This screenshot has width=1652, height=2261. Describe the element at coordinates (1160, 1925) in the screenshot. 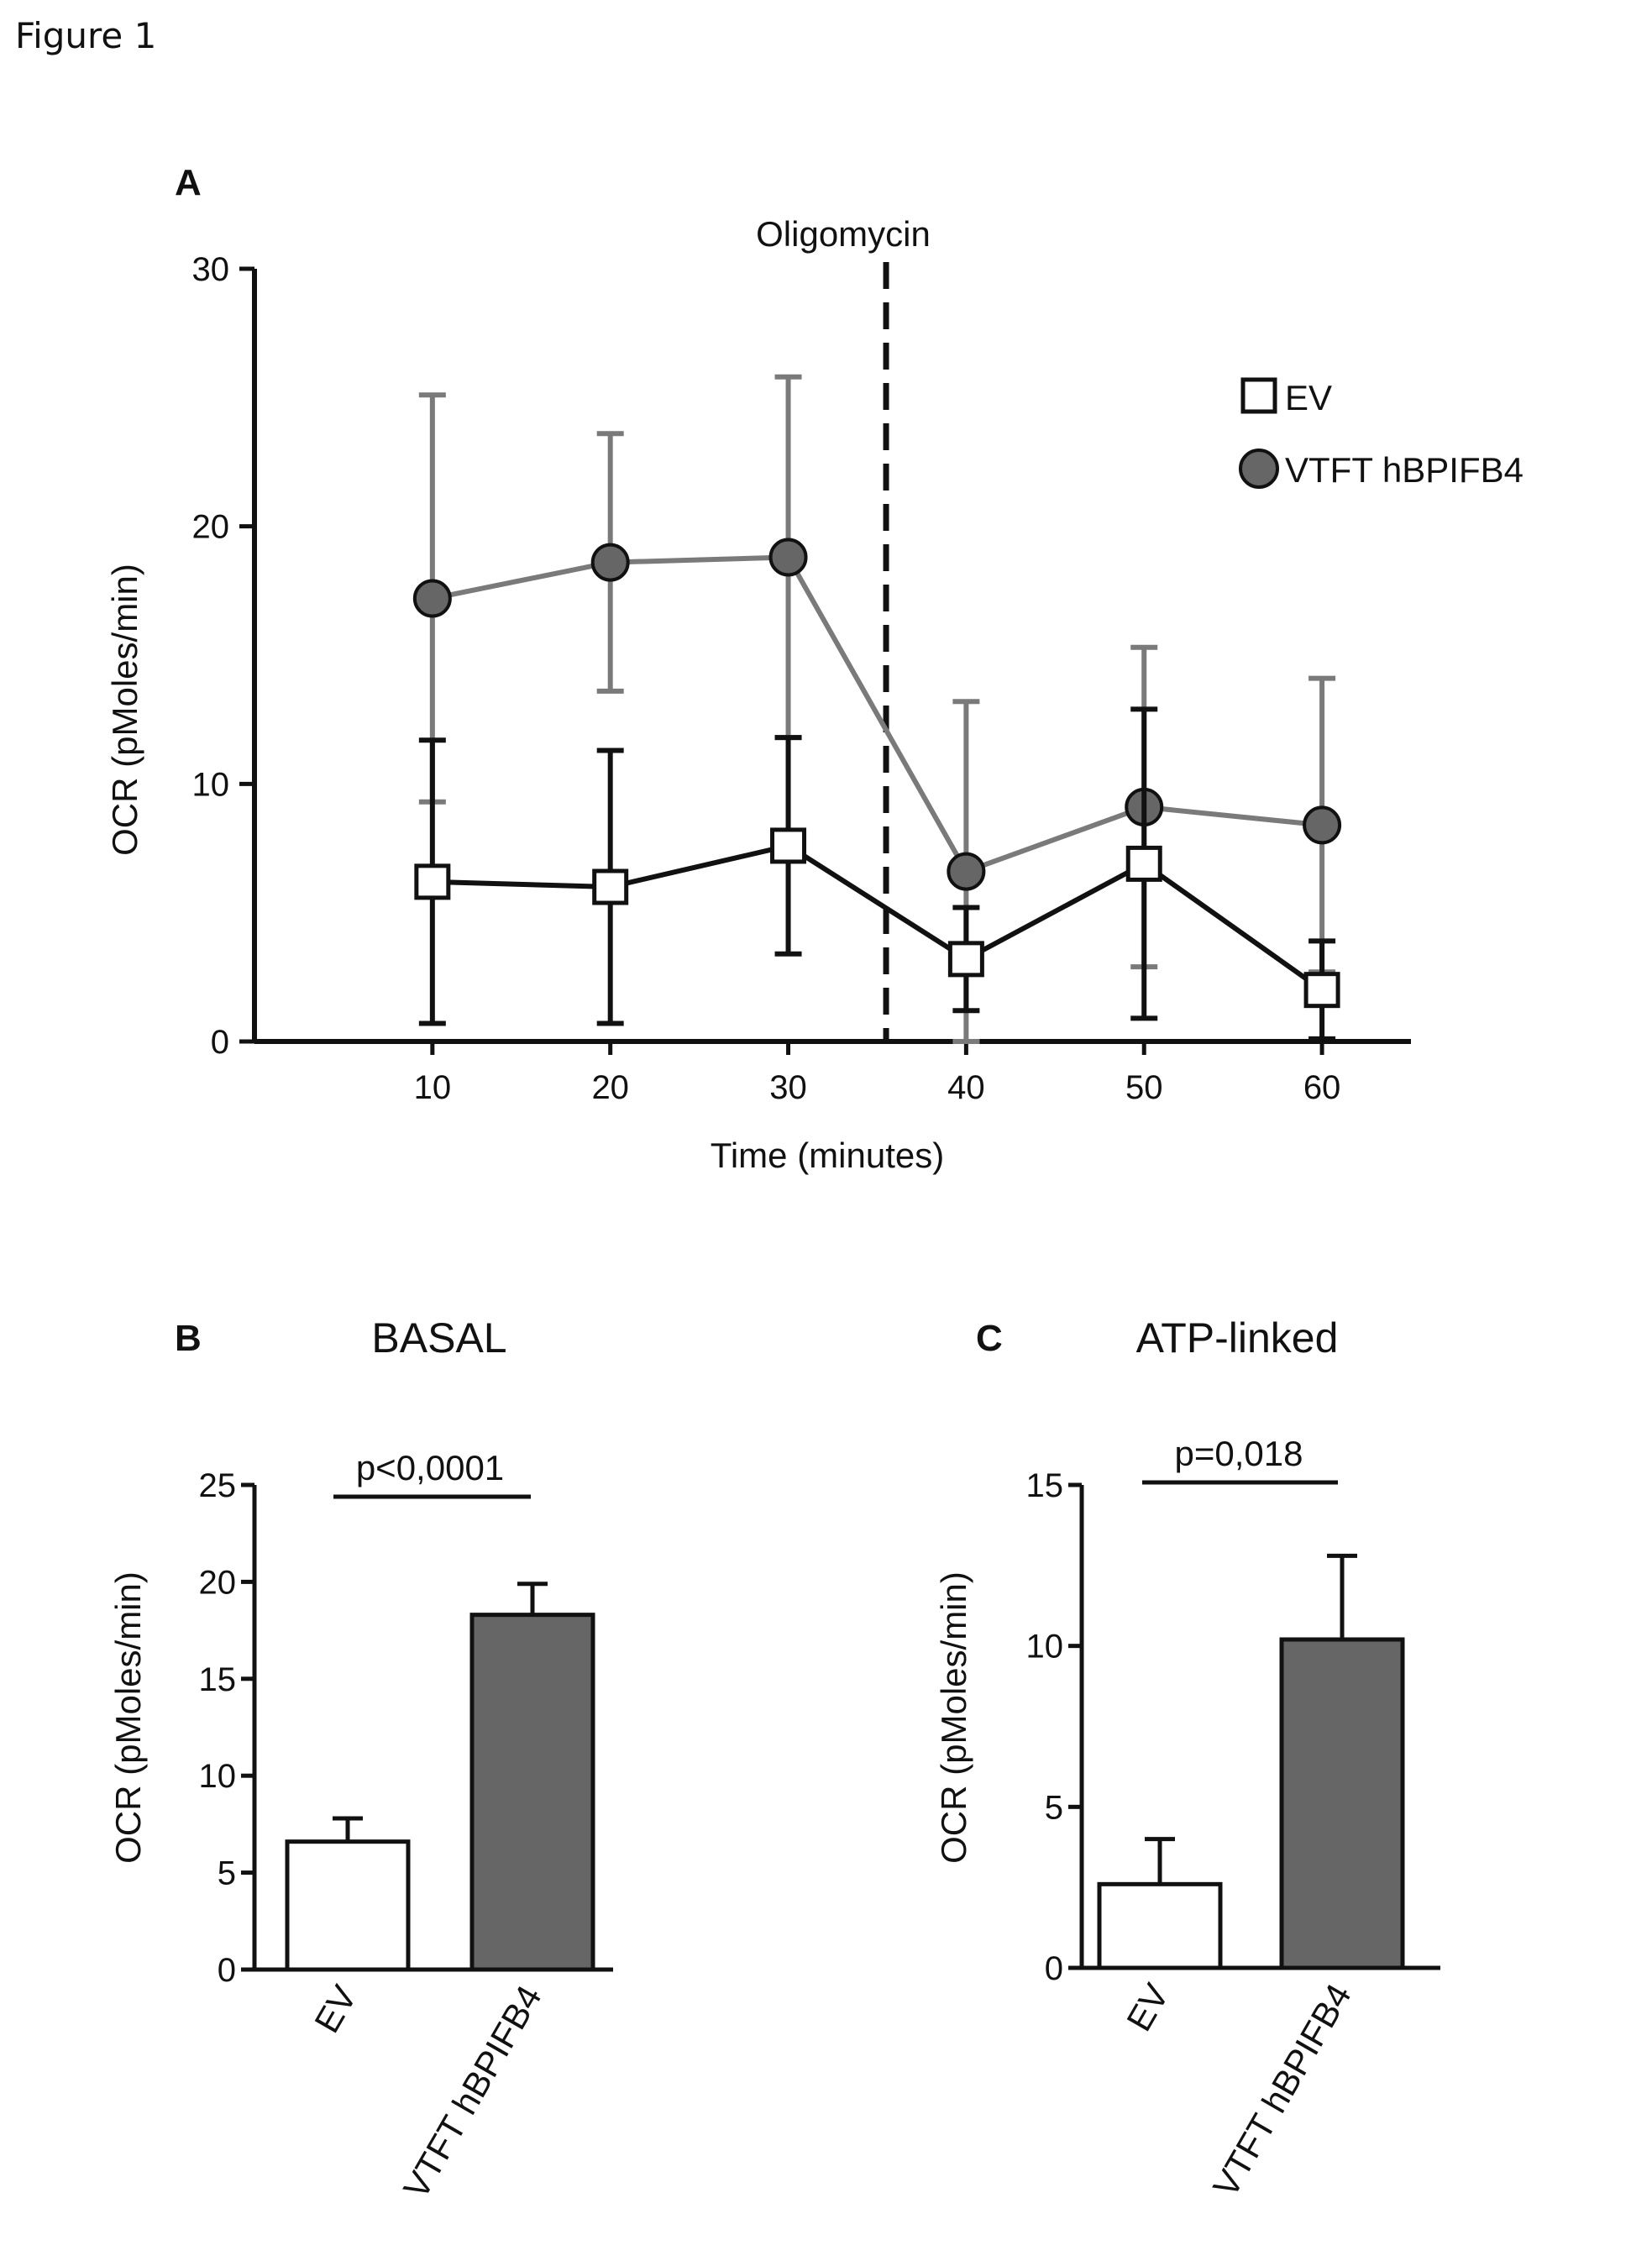

I see `panel-c-bar-ev` at that location.